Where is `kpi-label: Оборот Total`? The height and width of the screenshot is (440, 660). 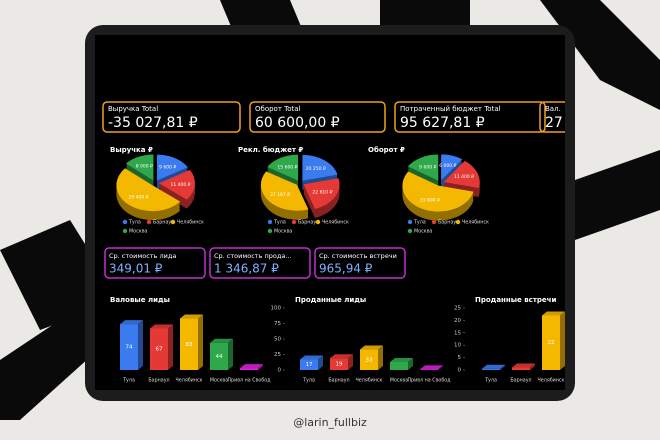
kpi-label: Оборот Total is located at coordinates (278, 109).